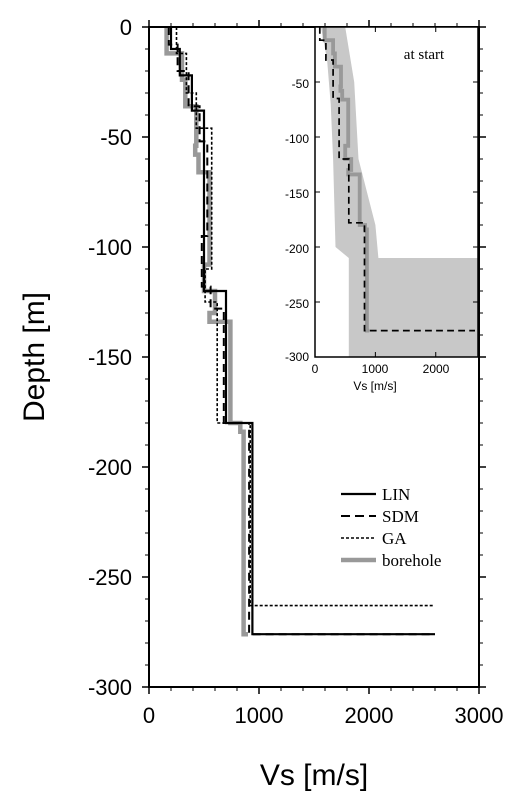  I want to click on inset-y-tick-label: -50, so click(301, 84).